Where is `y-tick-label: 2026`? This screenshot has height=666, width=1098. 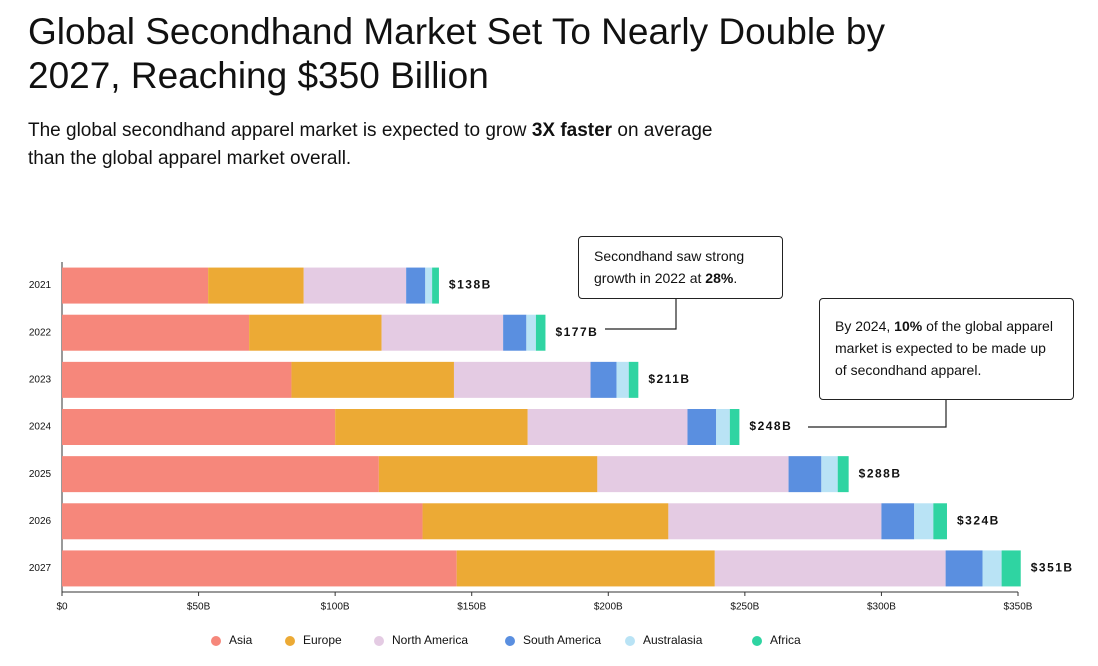 y-tick-label: 2026 is located at coordinates (40, 521).